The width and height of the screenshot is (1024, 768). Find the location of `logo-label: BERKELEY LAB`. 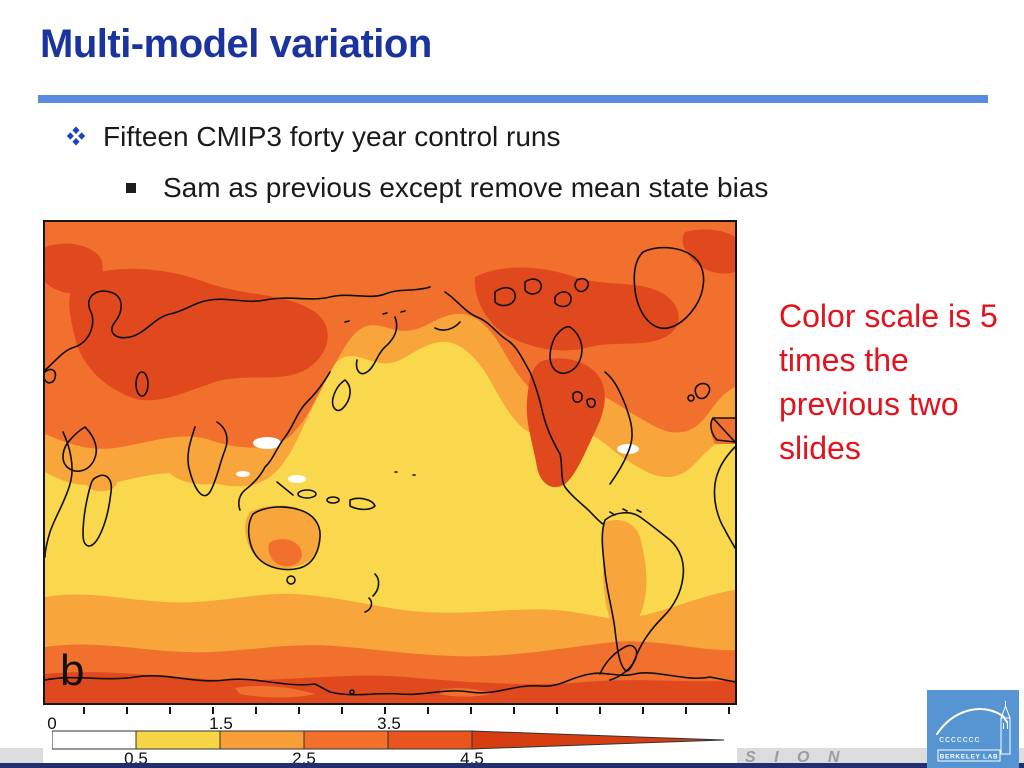

logo-label: BERKELEY LAB is located at coordinates (969, 756).